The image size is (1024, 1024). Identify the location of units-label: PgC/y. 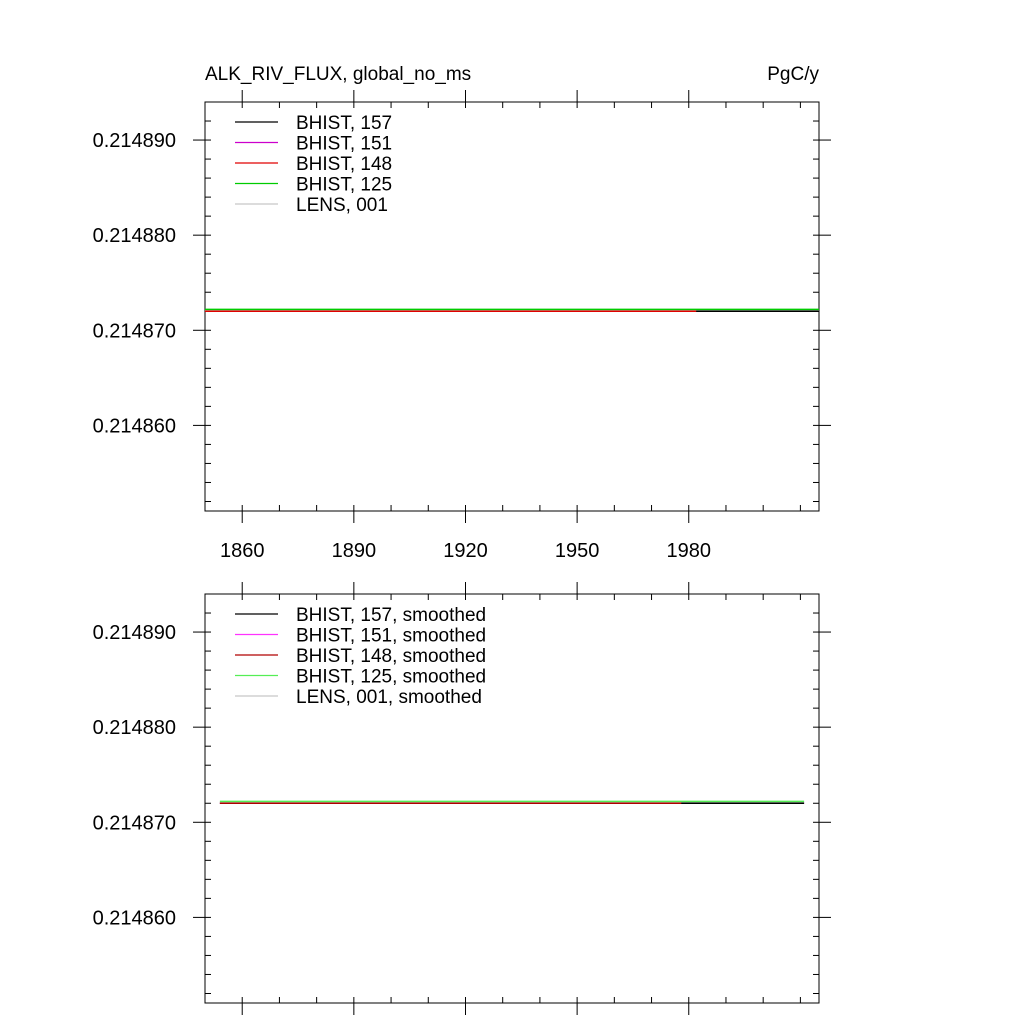
(793, 74).